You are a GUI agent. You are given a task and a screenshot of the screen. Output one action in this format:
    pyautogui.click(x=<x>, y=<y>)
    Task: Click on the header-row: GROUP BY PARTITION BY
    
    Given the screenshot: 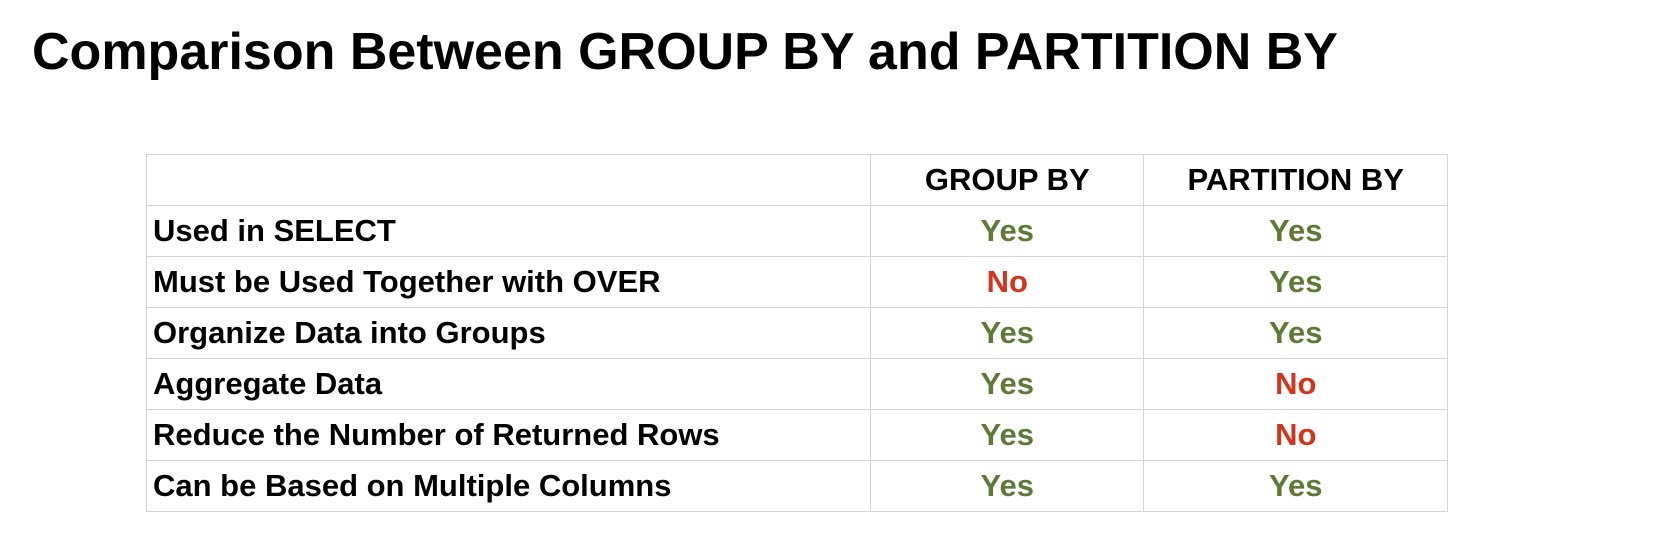 What is the action you would take?
    pyautogui.click(x=796, y=180)
    